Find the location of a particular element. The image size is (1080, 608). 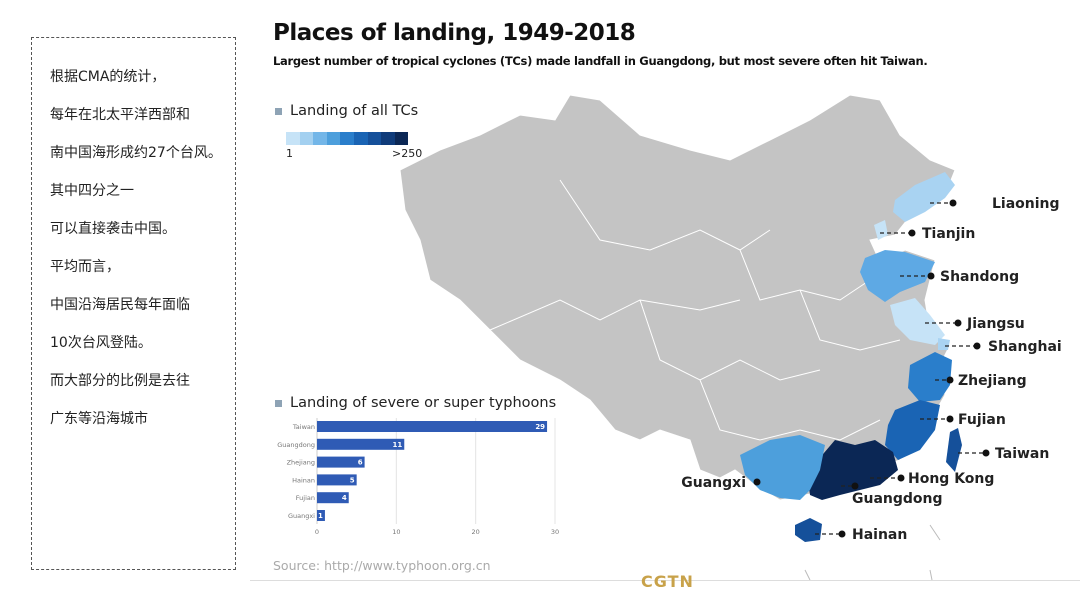

map-label-tianjin: Tianjin is located at coordinates (927, 234).